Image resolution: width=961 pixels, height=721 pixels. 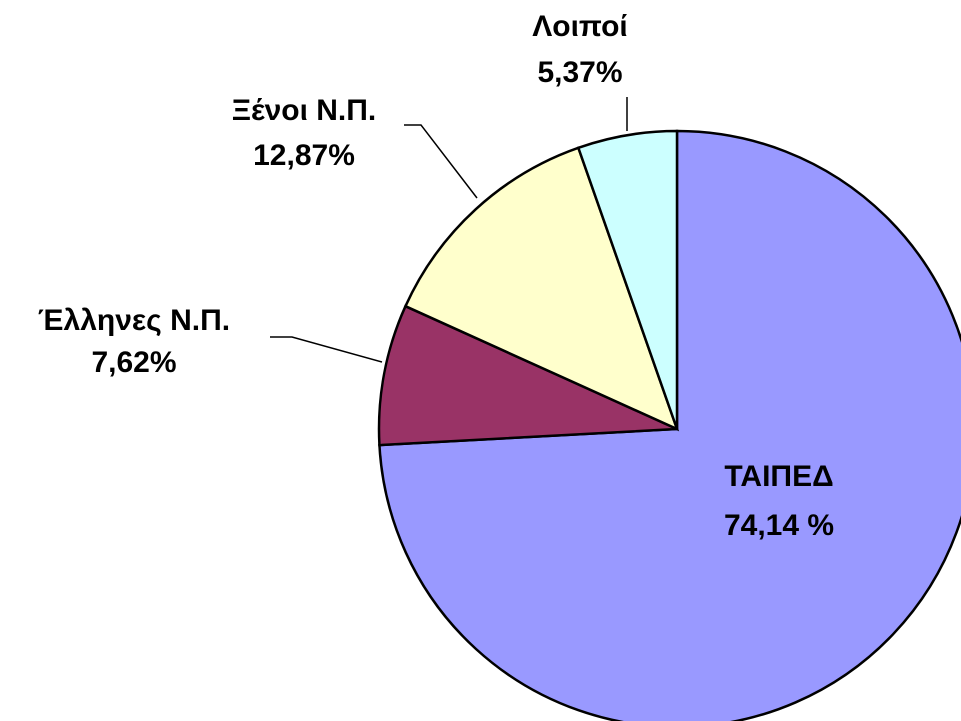 I want to click on category-label: Λοιποί, so click(x=579, y=26).